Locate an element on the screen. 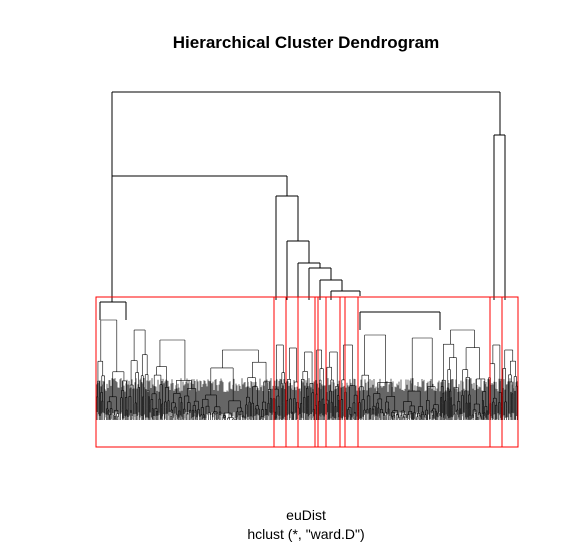  chart-title: Hierarchical Cluster Dendrogram is located at coordinates (306, 42).